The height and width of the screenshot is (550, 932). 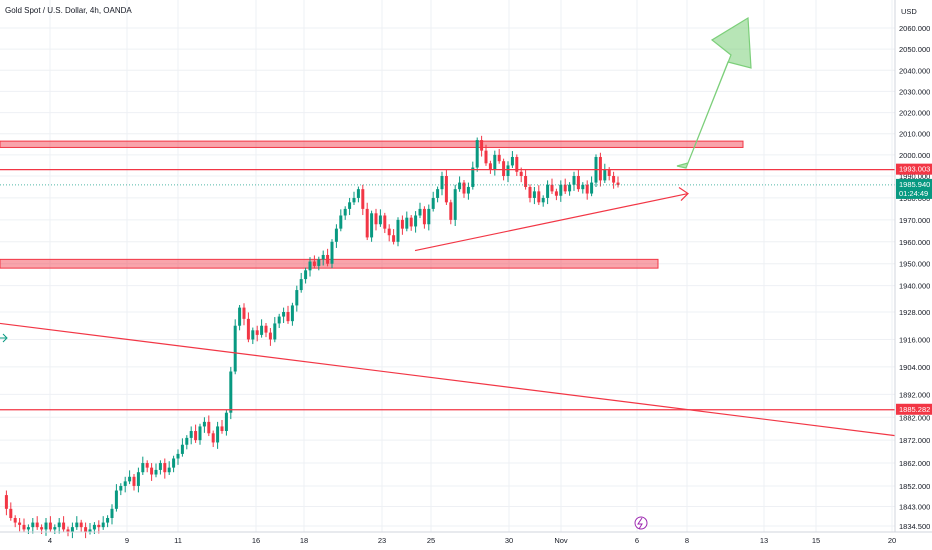 What do you see at coordinates (914, 242) in the screenshot?
I see `price-tick-label: 1960.000` at bounding box center [914, 242].